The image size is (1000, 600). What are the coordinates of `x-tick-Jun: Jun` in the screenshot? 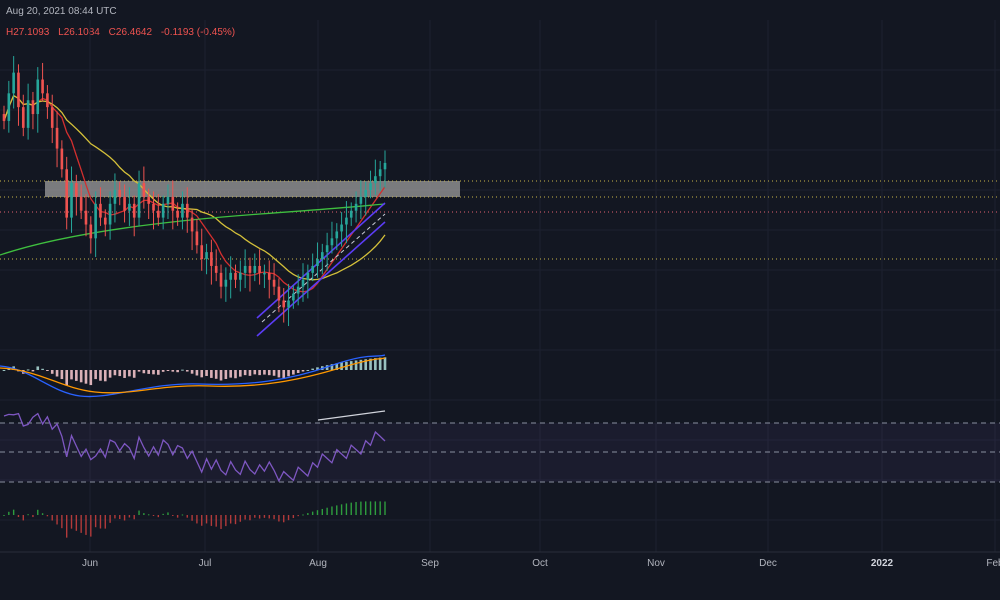 It's located at (90, 563).